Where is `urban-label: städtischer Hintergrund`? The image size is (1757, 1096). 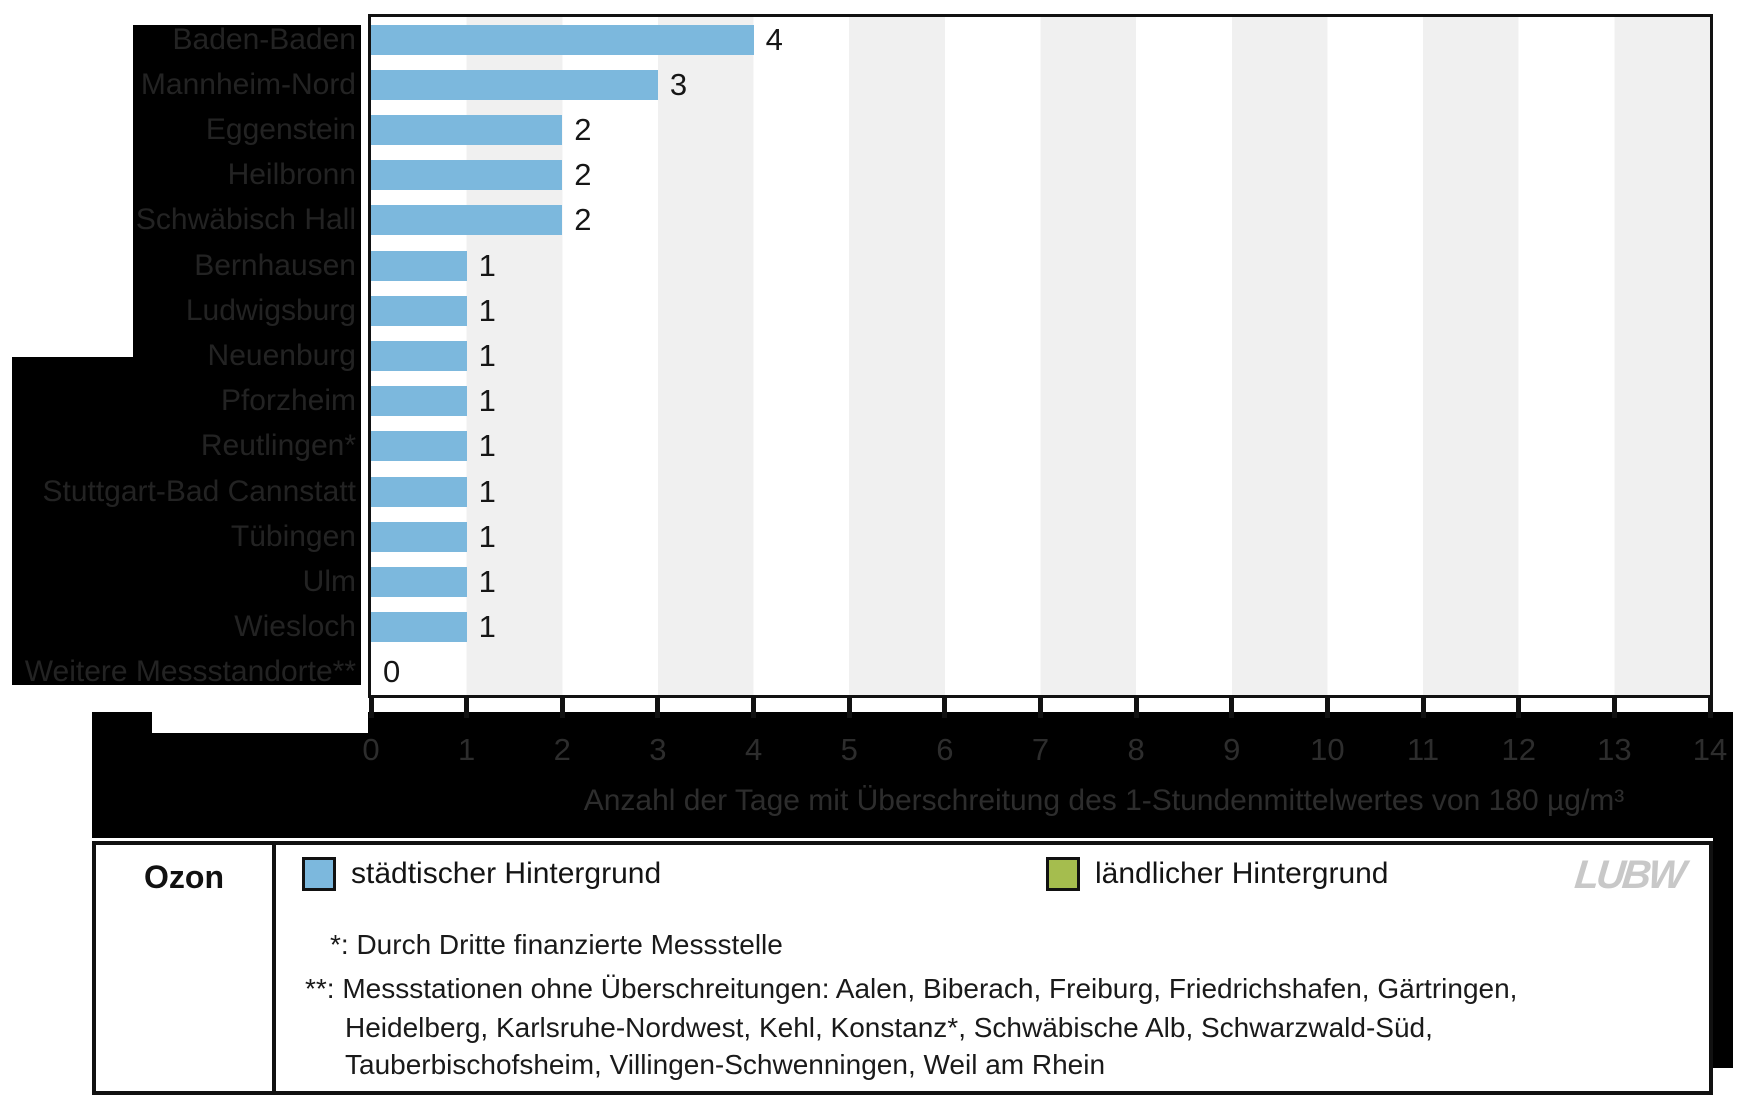 urban-label: städtischer Hintergrund is located at coordinates (506, 873).